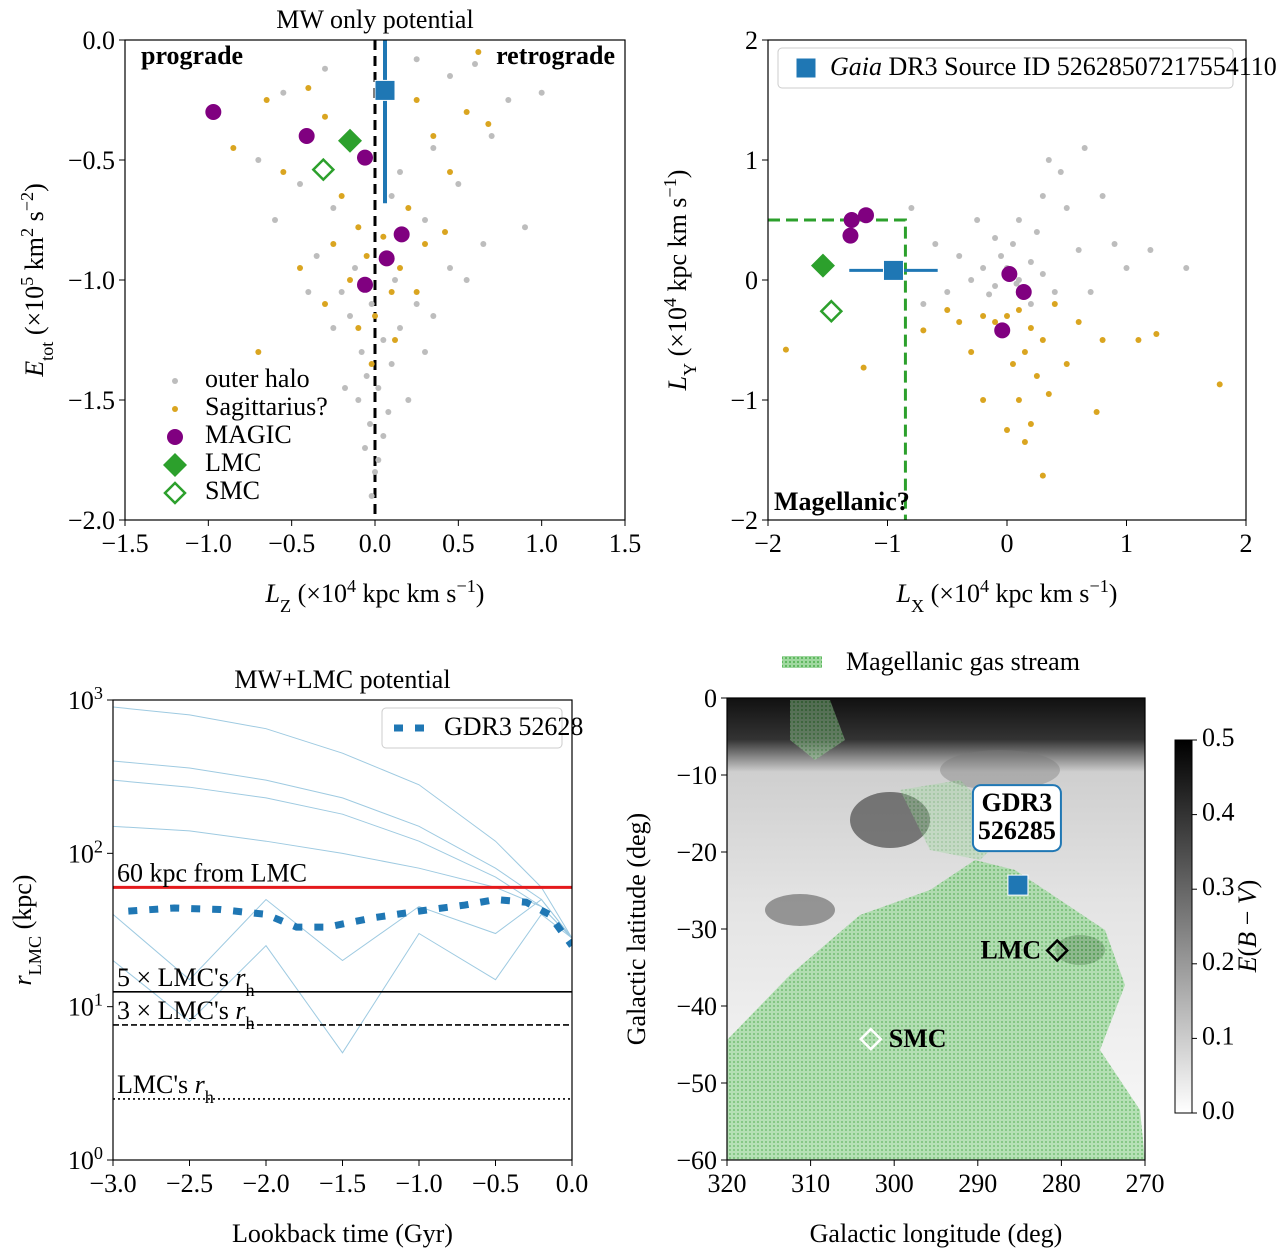  What do you see at coordinates (99, 40) in the screenshot?
I see `y-tick-label: 0.0` at bounding box center [99, 40].